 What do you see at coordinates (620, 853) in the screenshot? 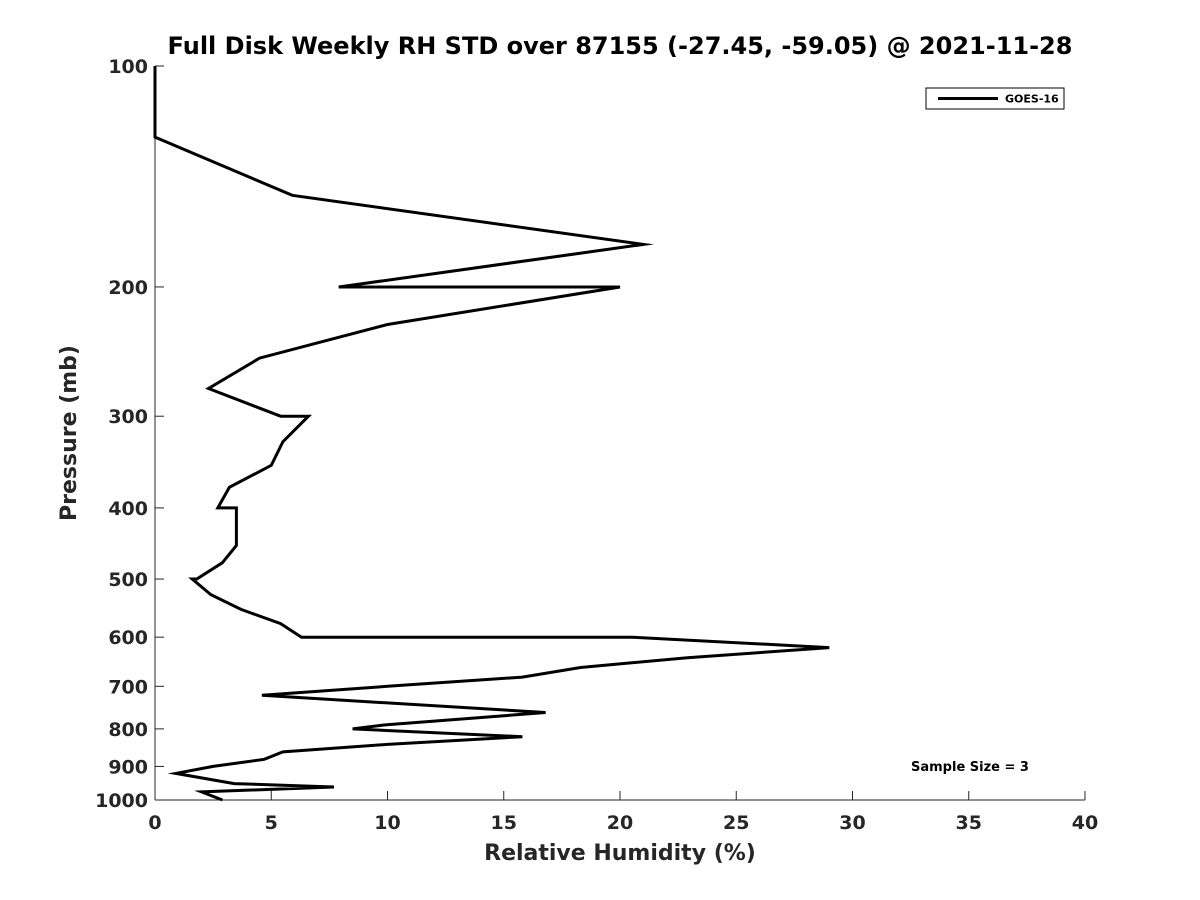
I see `x-axis-label: Relative Humidity (%)` at bounding box center [620, 853].